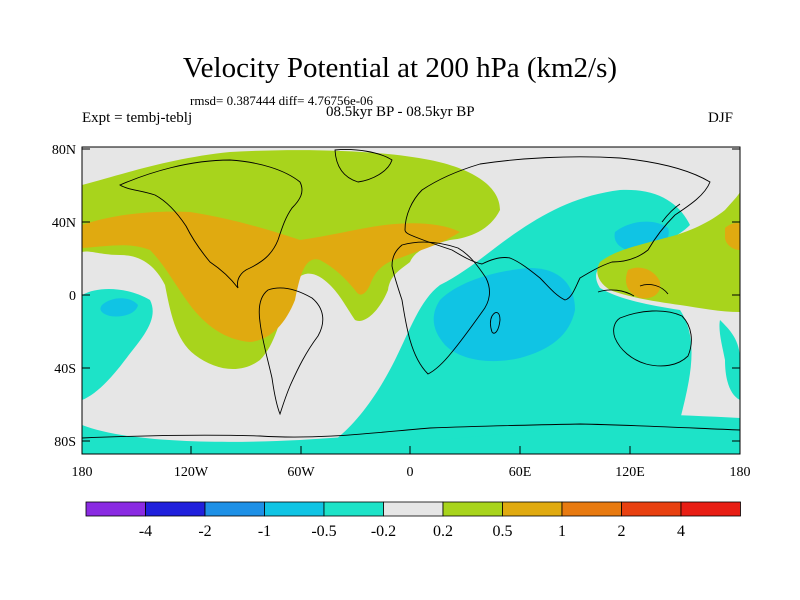 The width and height of the screenshot is (800, 600). Describe the element at coordinates (65, 369) in the screenshot. I see `lat-label-40s: 40S` at that location.